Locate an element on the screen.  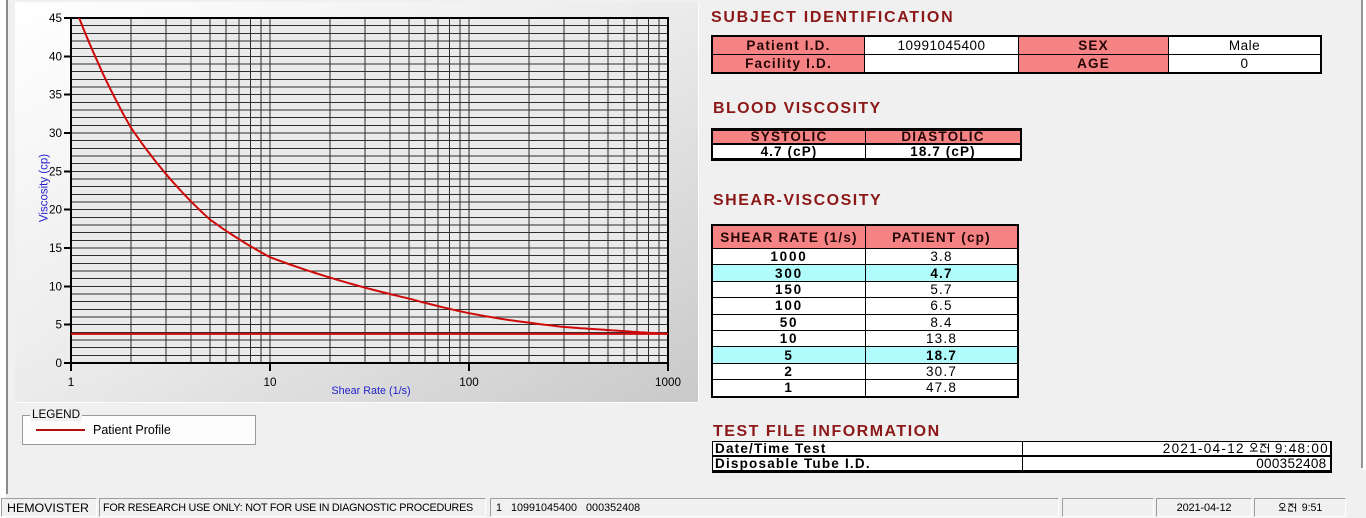
svg-text: 1 is located at coordinates (71, 382).